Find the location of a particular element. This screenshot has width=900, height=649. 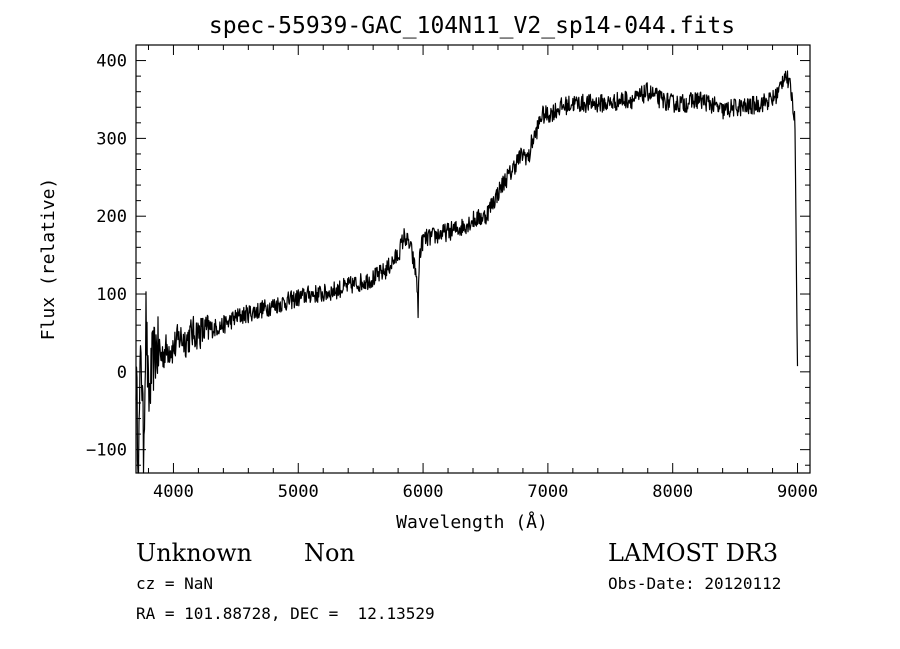

y-tick-label: −100 is located at coordinates (106, 451).